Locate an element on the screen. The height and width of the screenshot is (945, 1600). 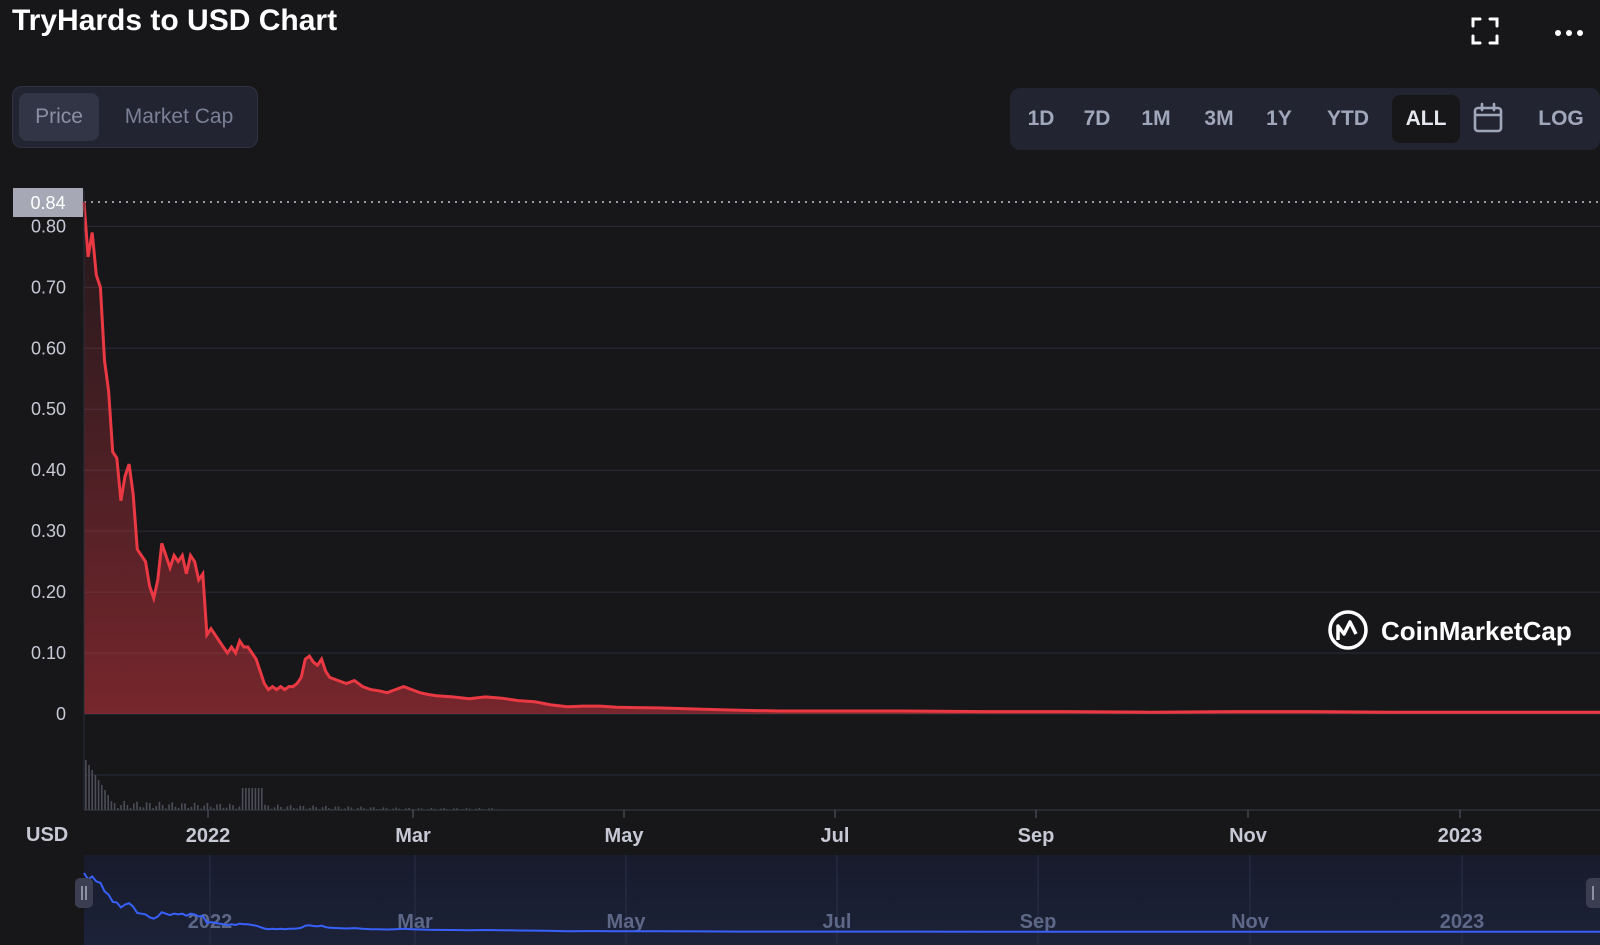
navigator-labels: 2022 Mar May Jul Sep Nov 2023 is located at coordinates (836, 922).